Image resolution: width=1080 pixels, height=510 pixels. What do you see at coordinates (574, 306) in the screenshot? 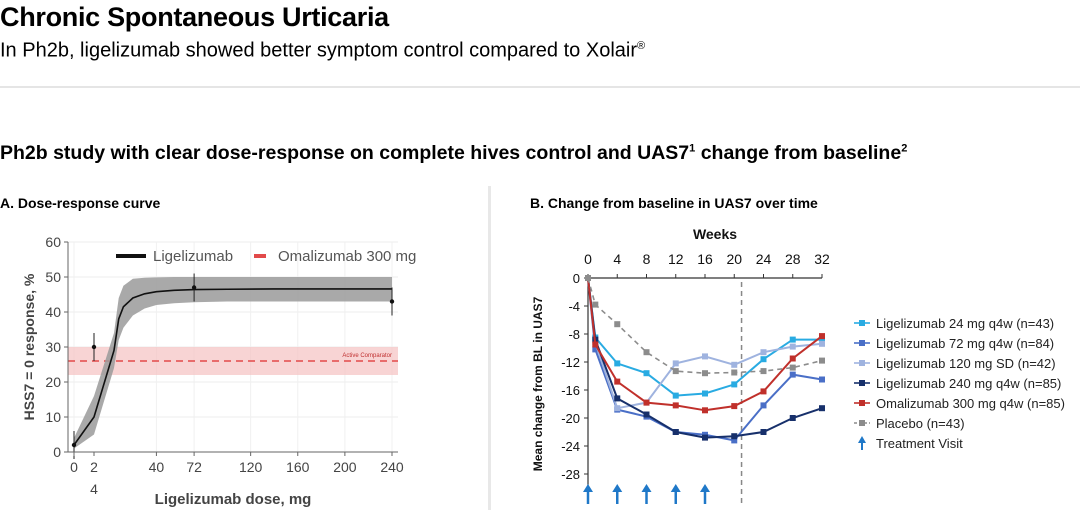
I see `y-tick-label-b: -4` at bounding box center [574, 306].